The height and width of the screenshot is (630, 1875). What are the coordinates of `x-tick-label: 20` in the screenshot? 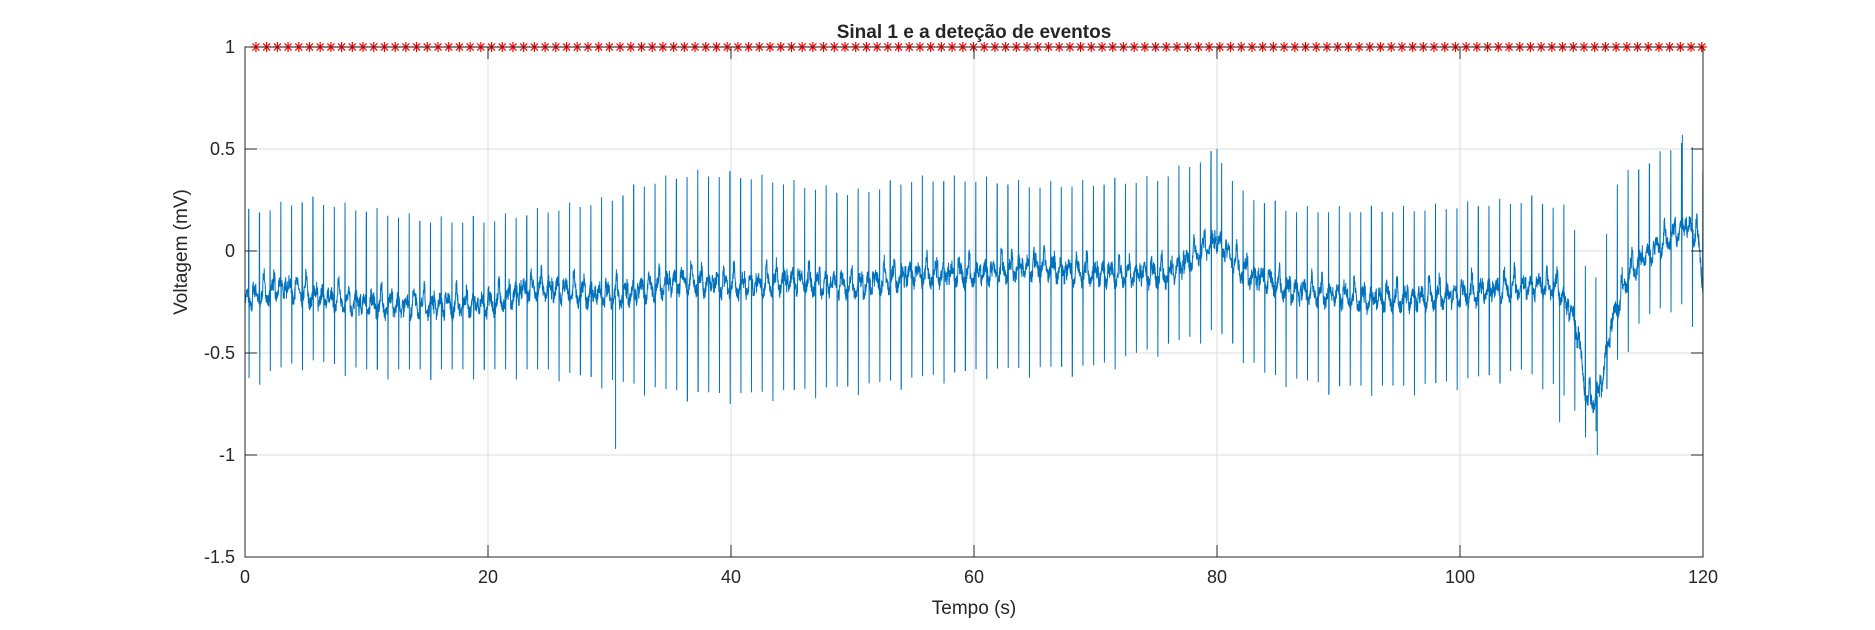 It's located at (488, 577).